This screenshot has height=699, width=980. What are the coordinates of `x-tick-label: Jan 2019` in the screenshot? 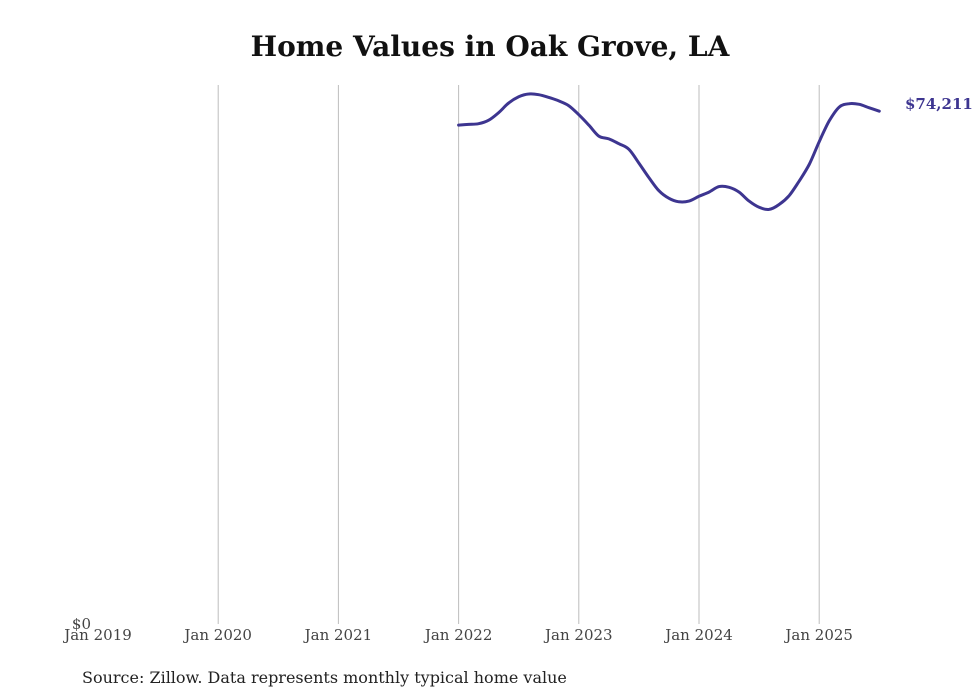 It's located at (97, 635).